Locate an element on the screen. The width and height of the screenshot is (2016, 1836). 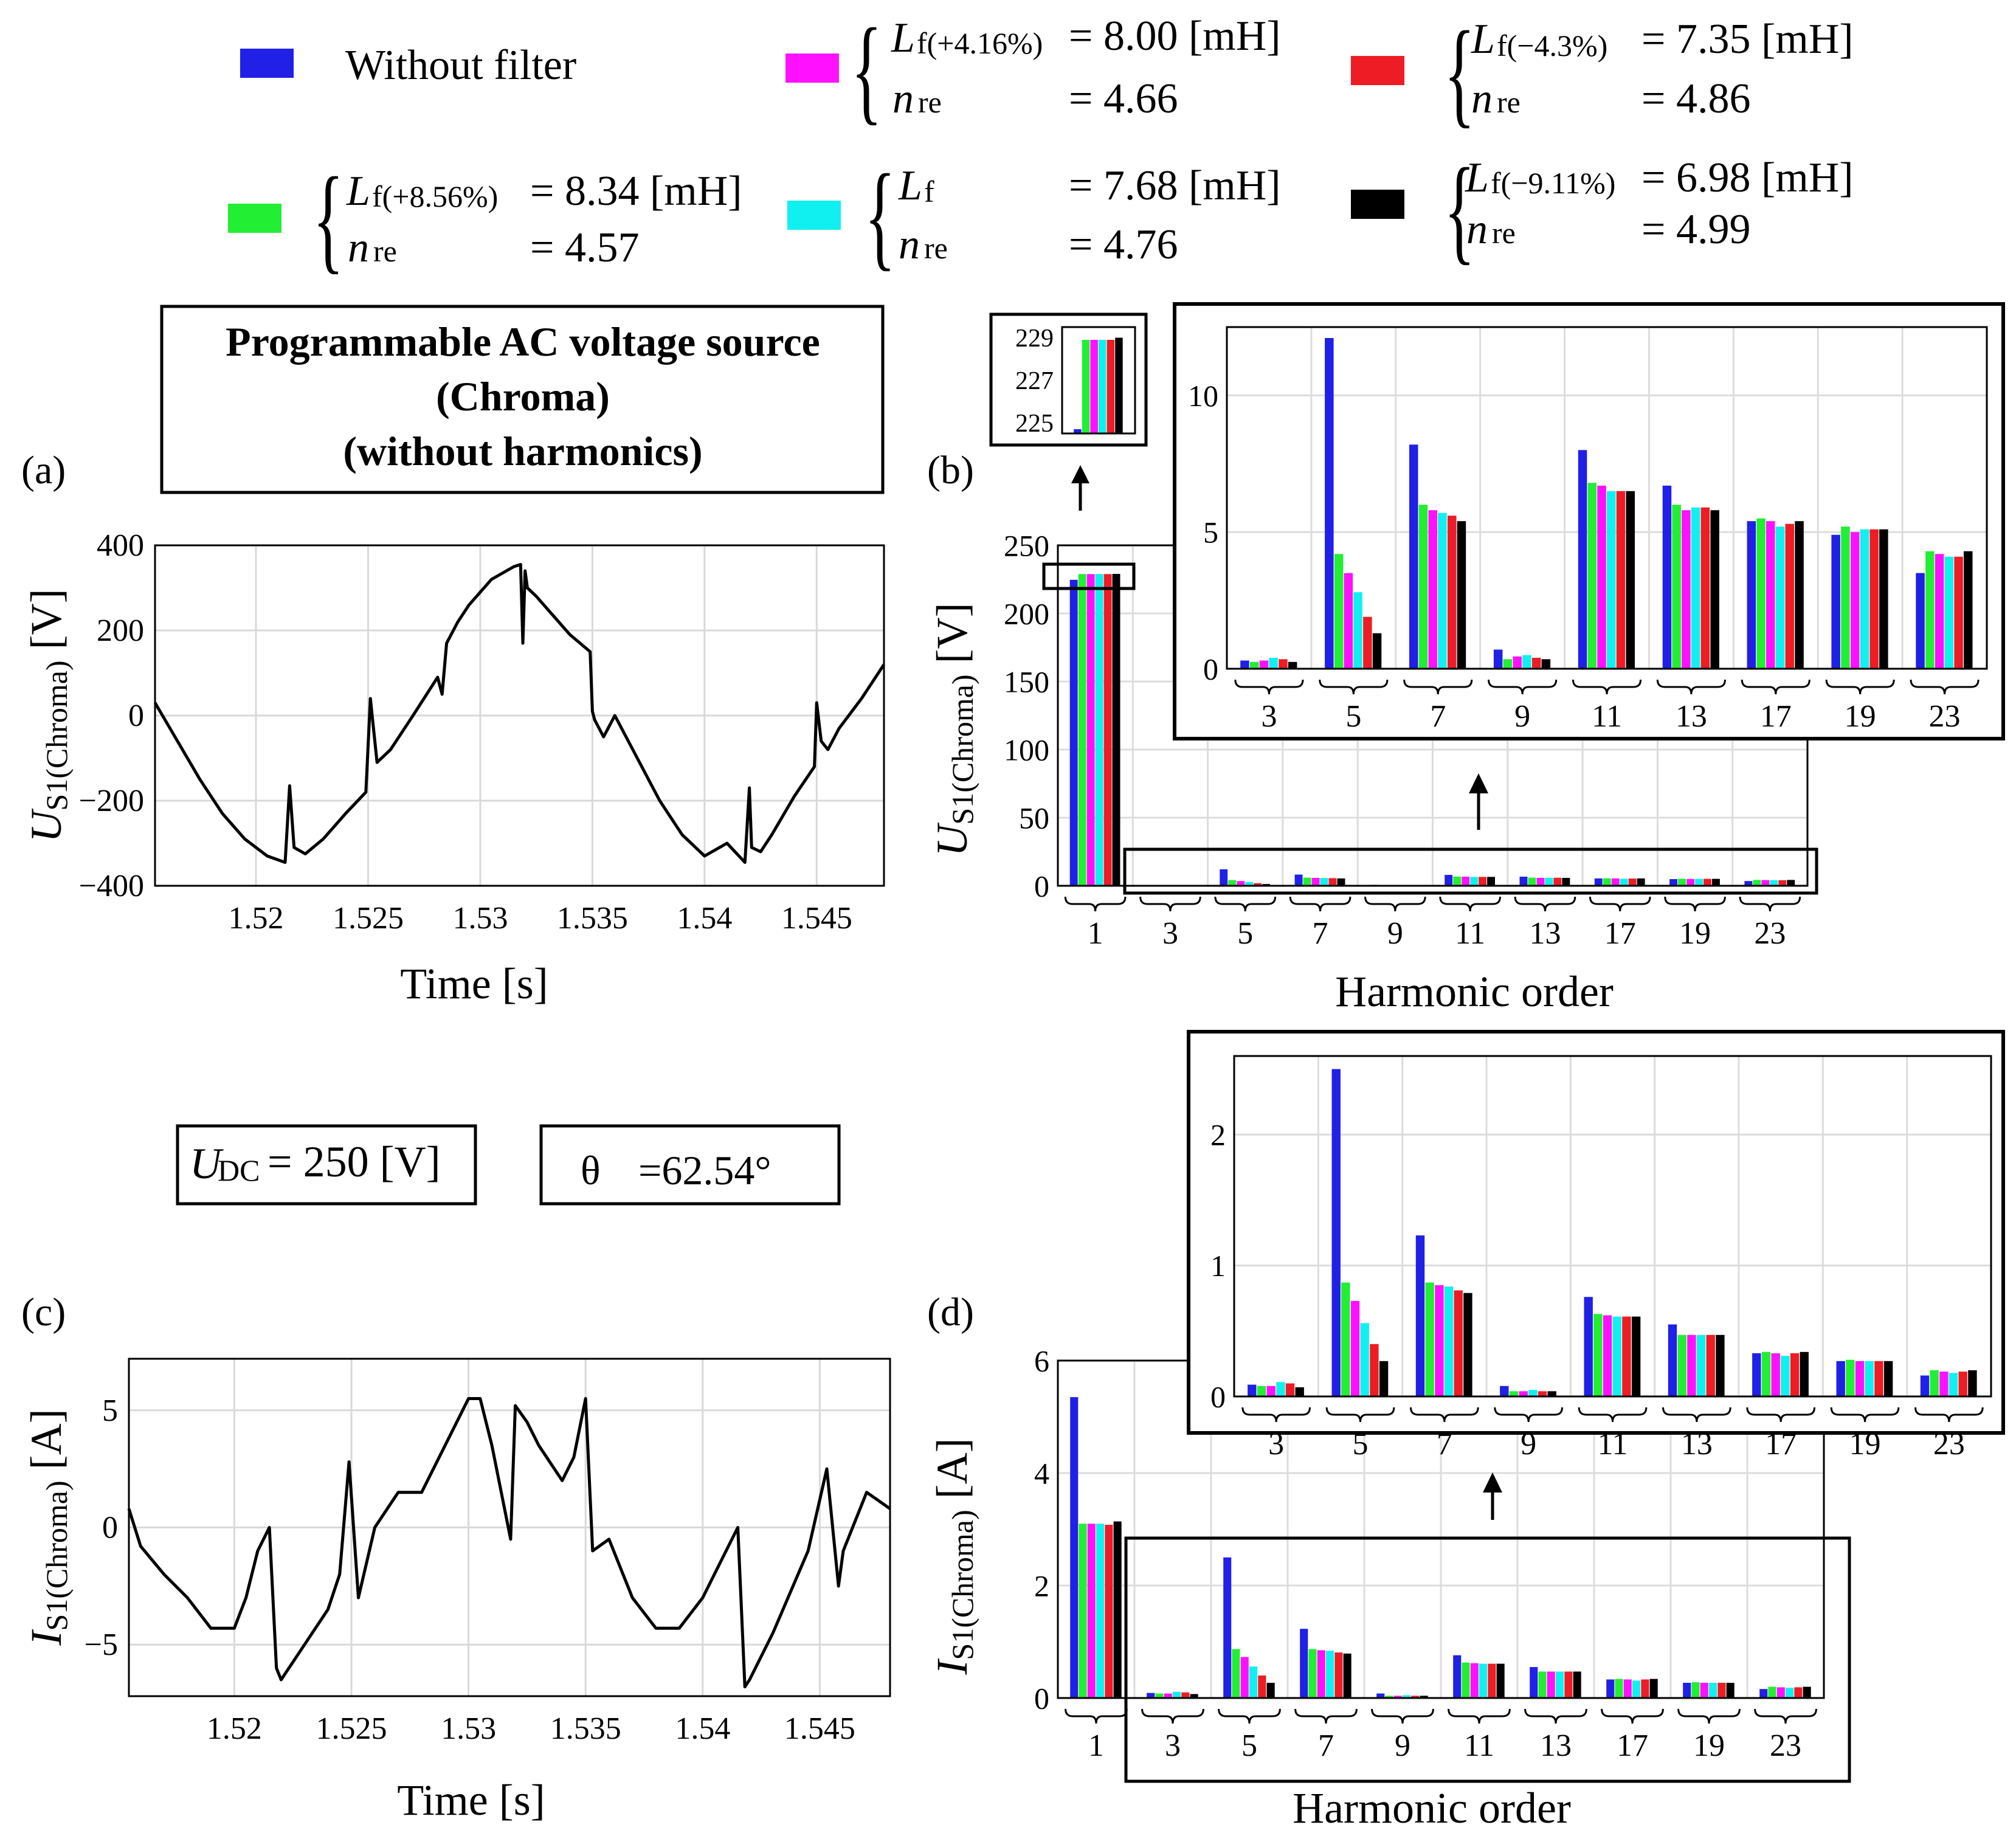
legend-entry-lf-minus-9-11: { L f(−9.11%) = 6.98 [mH] n re = 4.99 is located at coordinates (1602, 210).